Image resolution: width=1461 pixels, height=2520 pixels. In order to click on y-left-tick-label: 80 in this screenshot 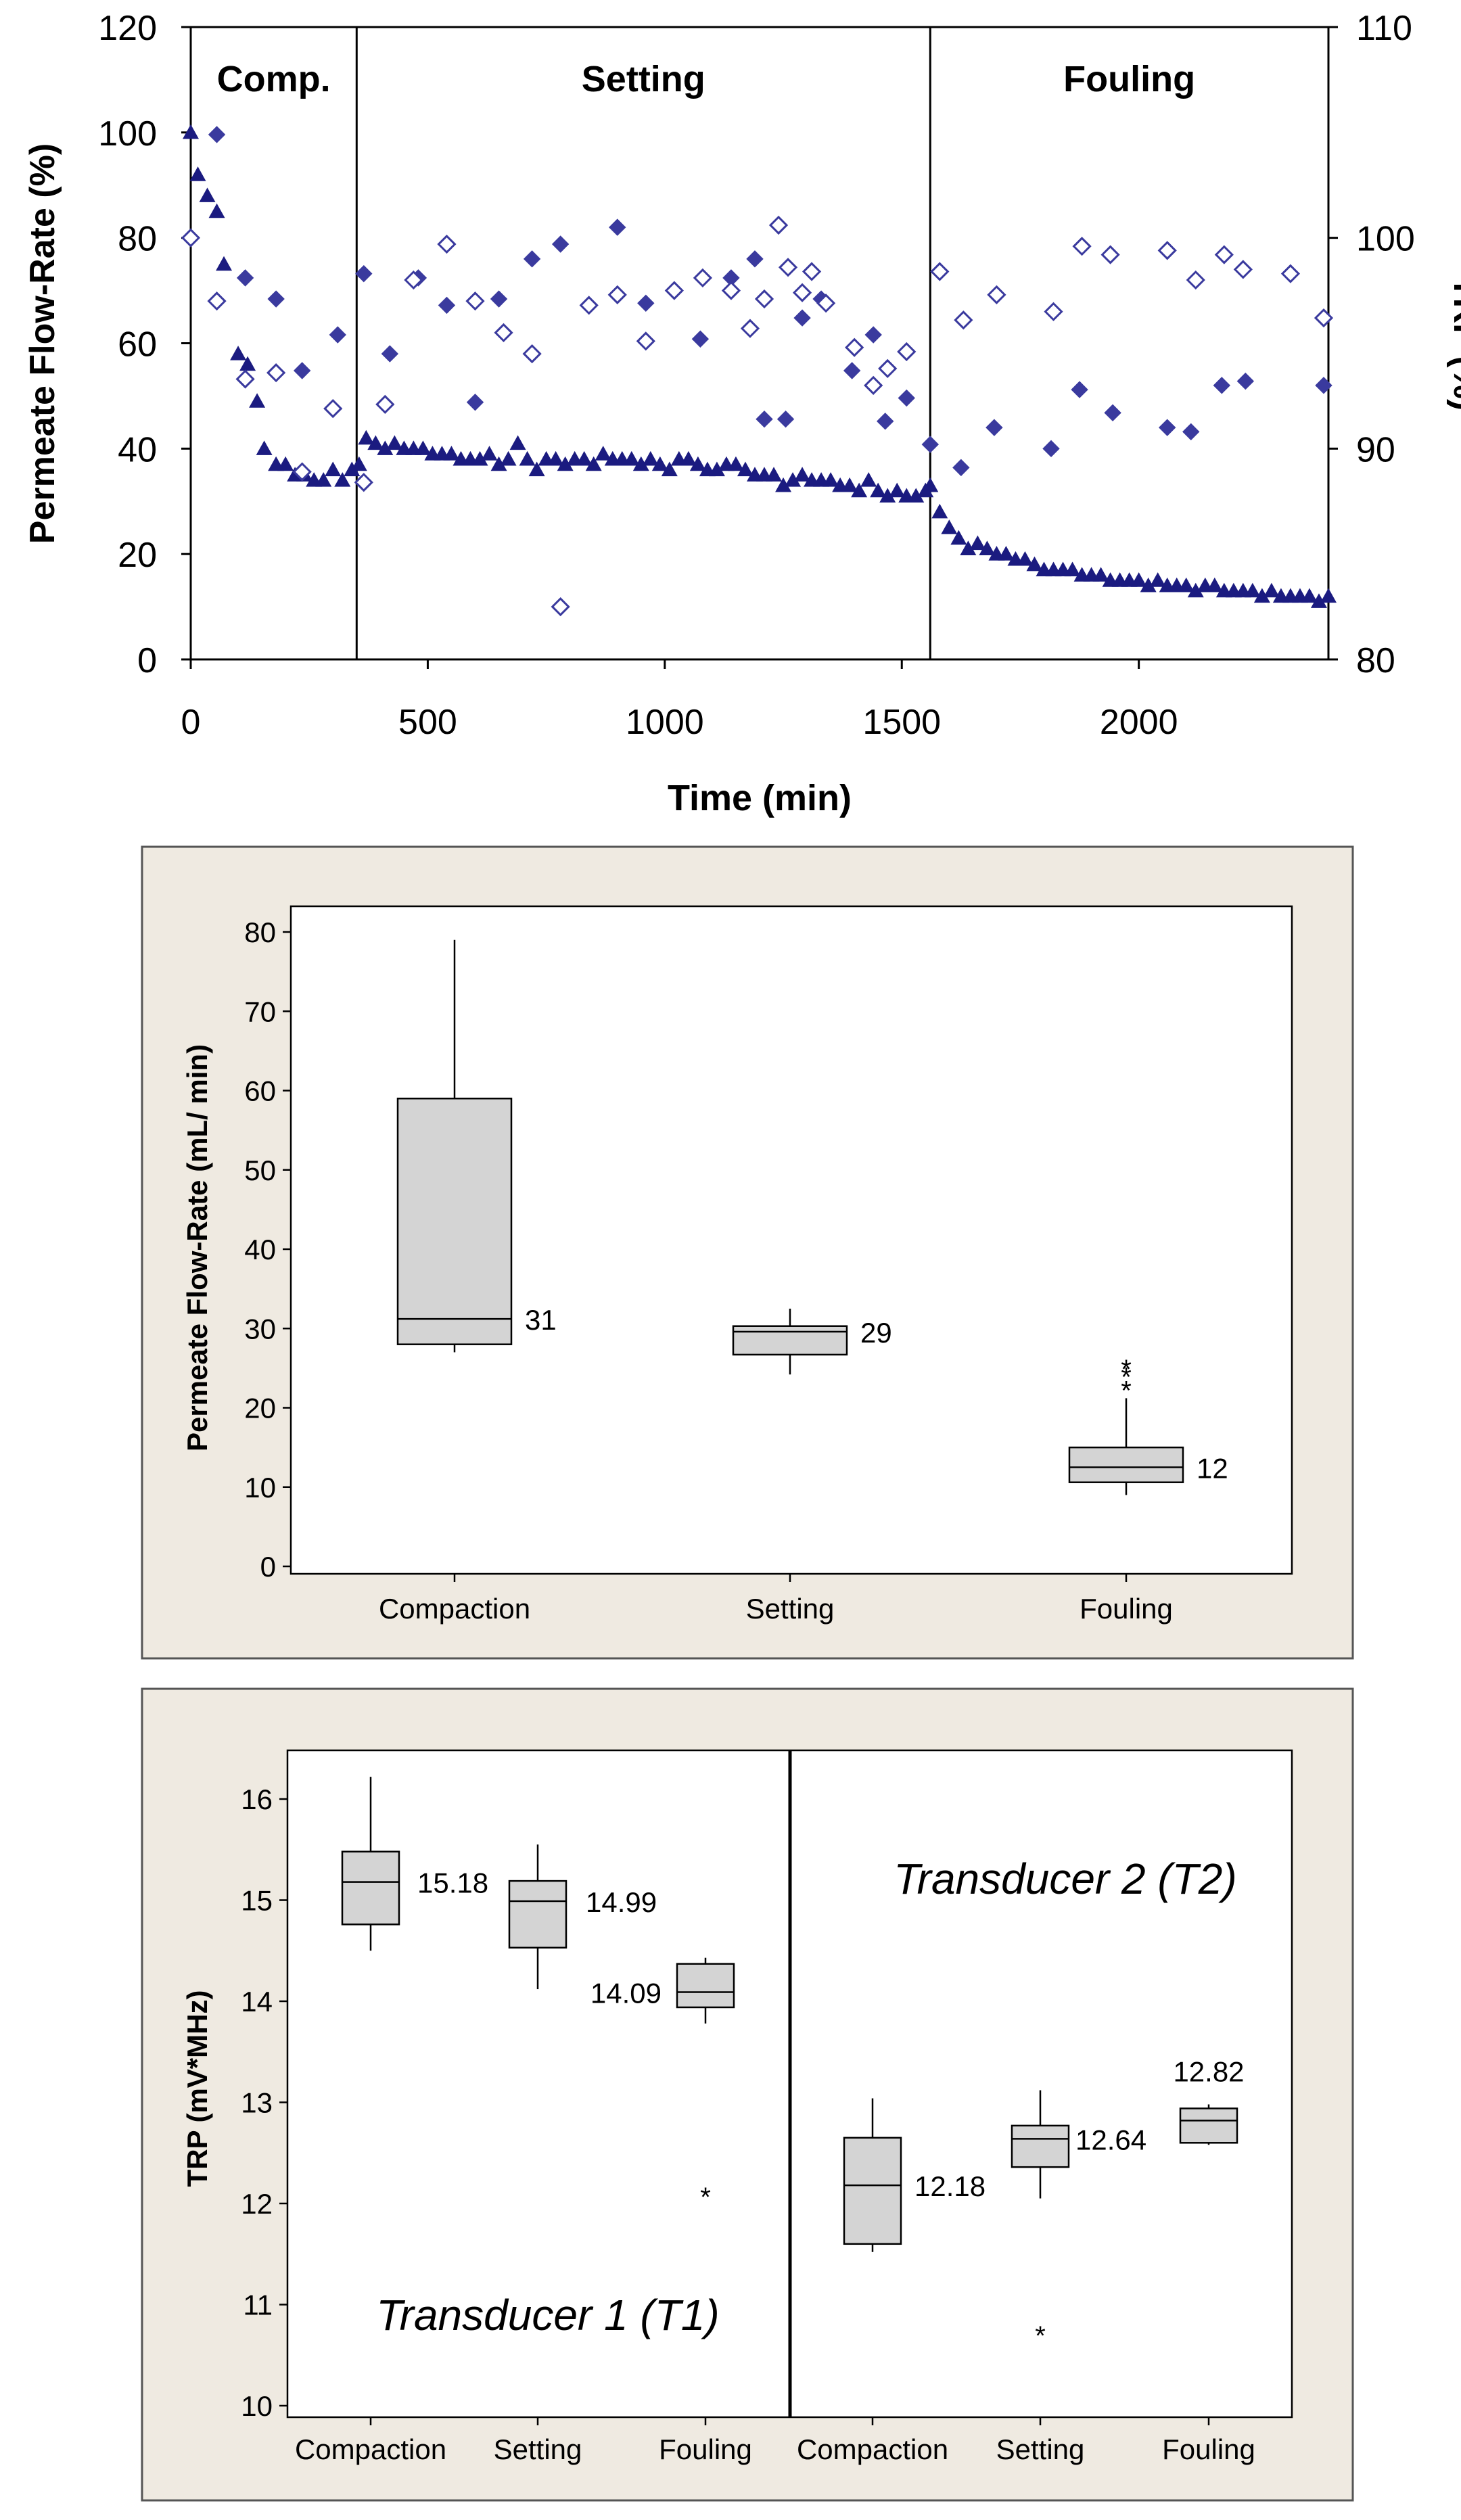, I will do `click(137, 239)`.